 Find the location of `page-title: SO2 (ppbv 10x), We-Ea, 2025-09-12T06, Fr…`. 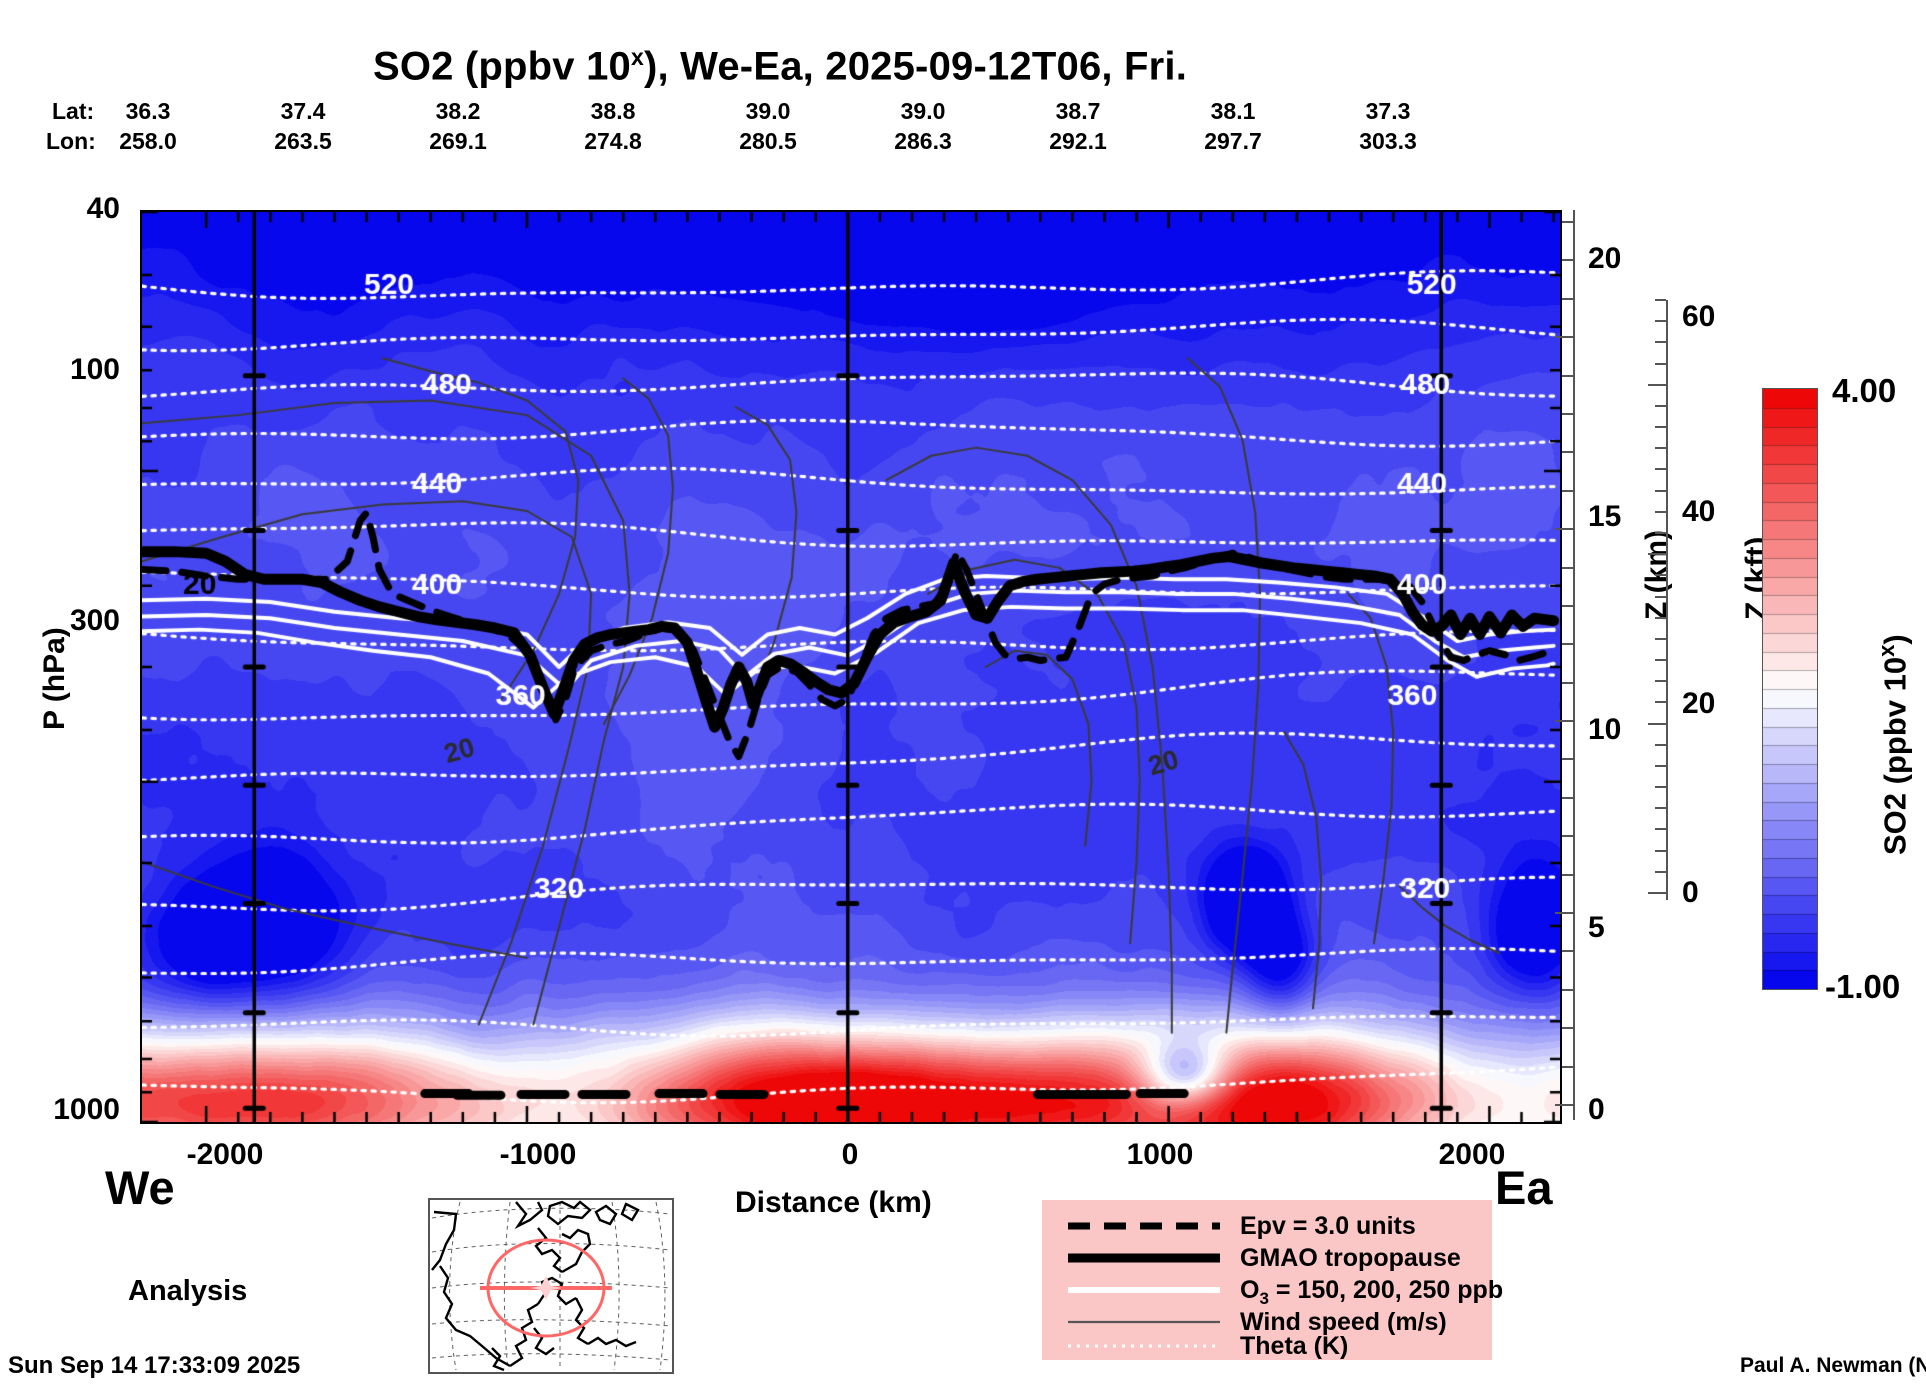

page-title: SO2 (ppbv 10x), We-Ea, 2025-09-12T06, Fr… is located at coordinates (780, 66).